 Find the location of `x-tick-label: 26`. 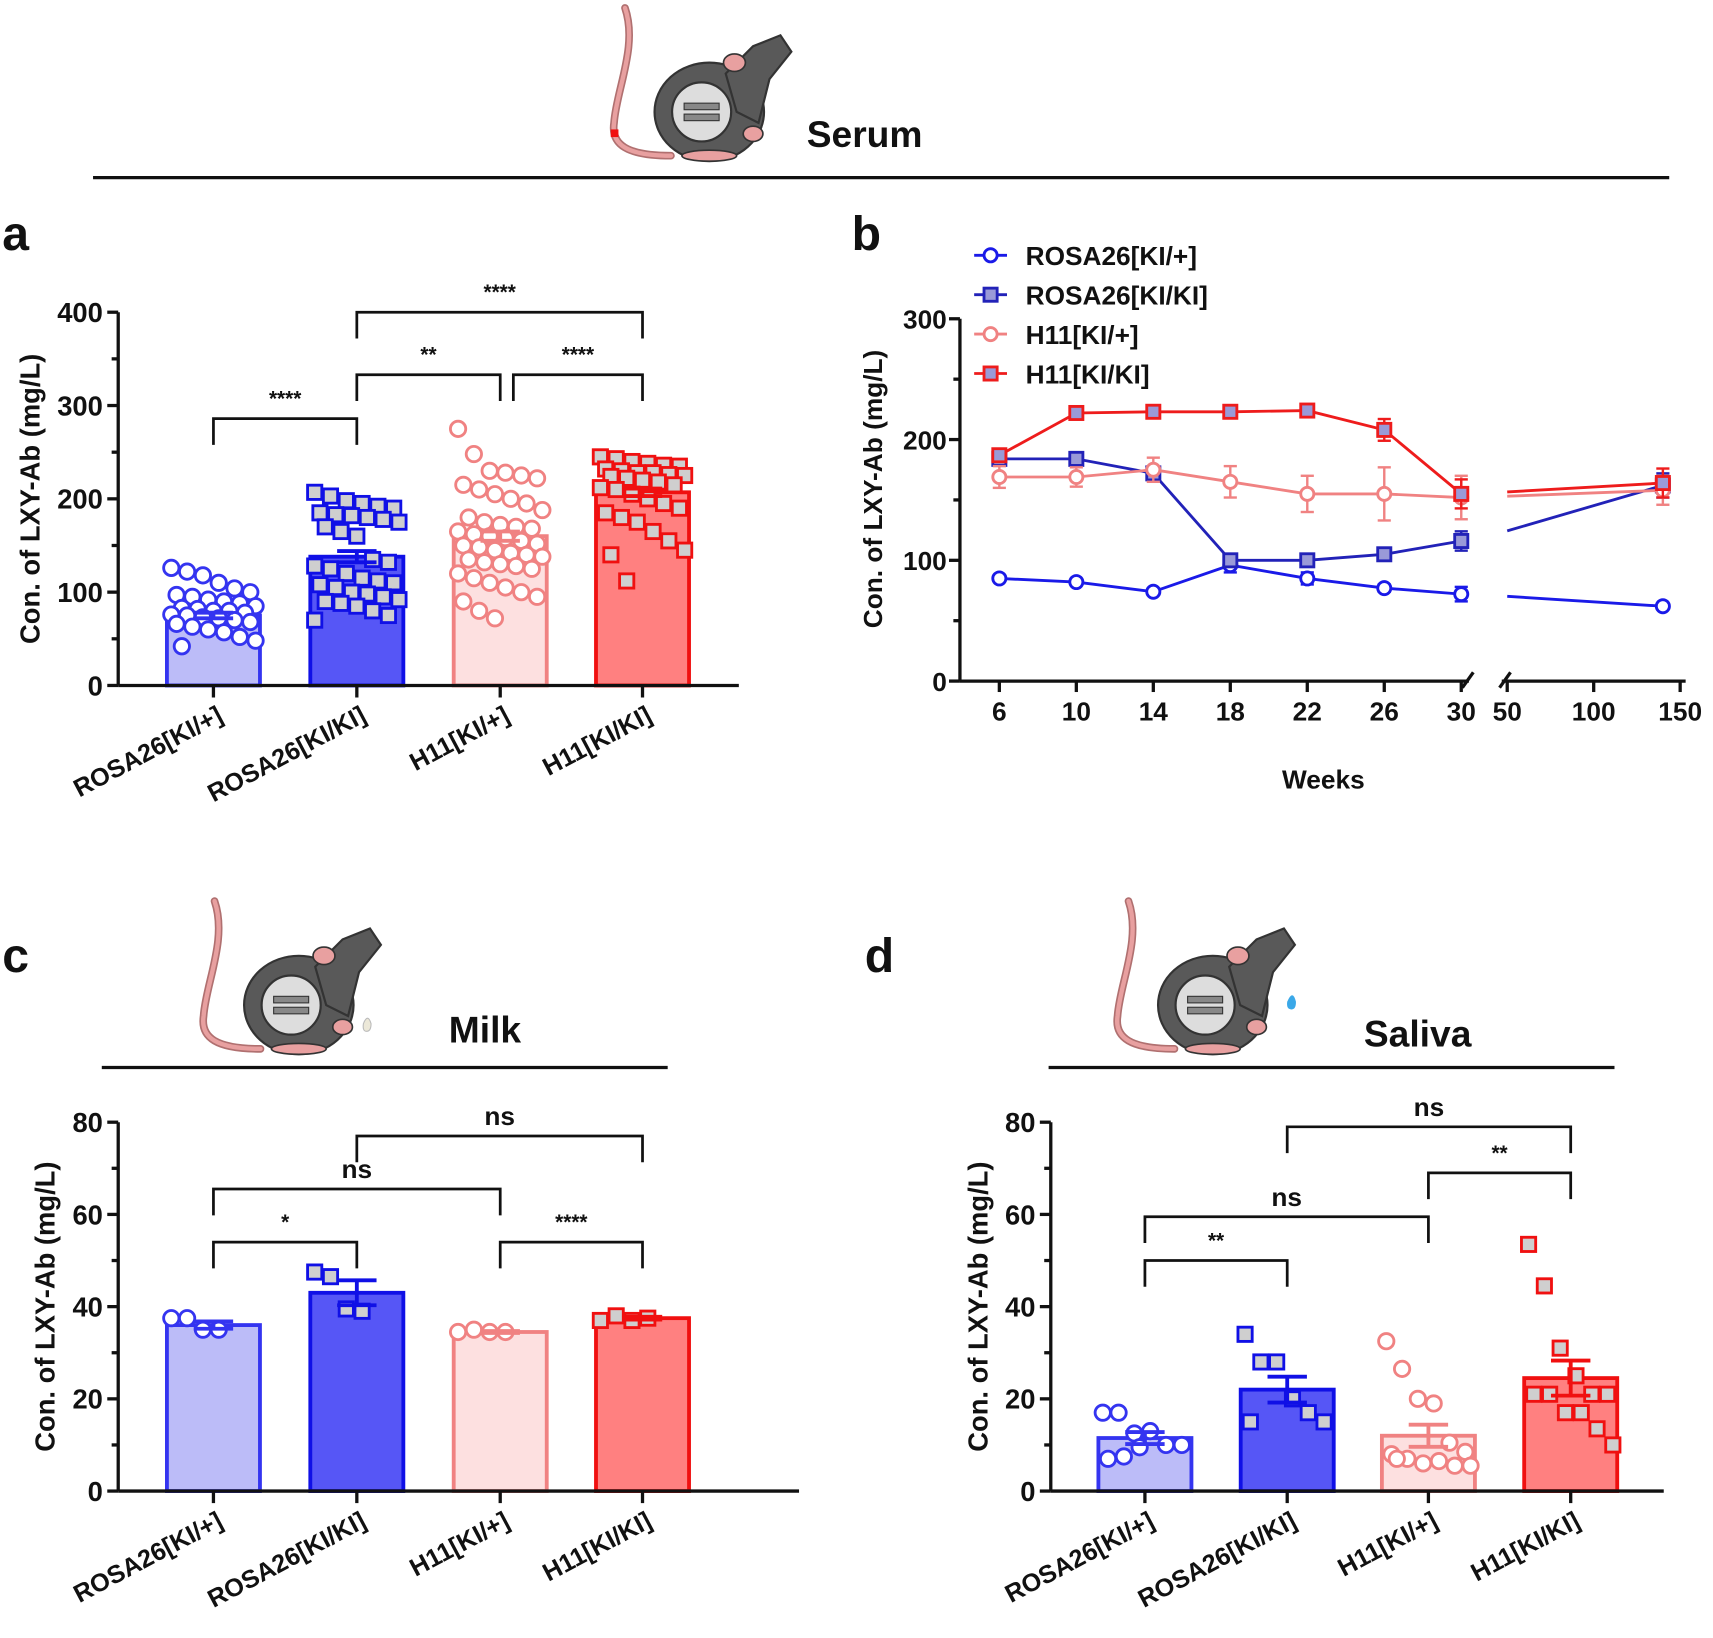

x-tick-label: 26 is located at coordinates (1384, 711).